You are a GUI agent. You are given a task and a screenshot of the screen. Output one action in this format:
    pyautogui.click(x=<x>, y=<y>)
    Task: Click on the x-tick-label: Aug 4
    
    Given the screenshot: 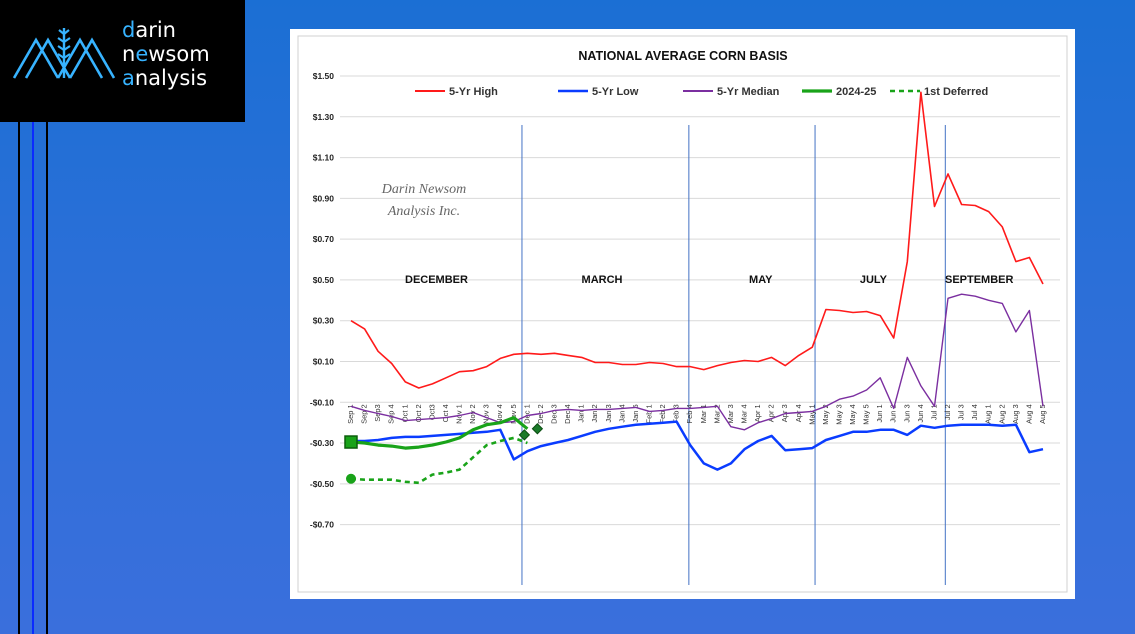 What is the action you would take?
    pyautogui.click(x=1028, y=414)
    